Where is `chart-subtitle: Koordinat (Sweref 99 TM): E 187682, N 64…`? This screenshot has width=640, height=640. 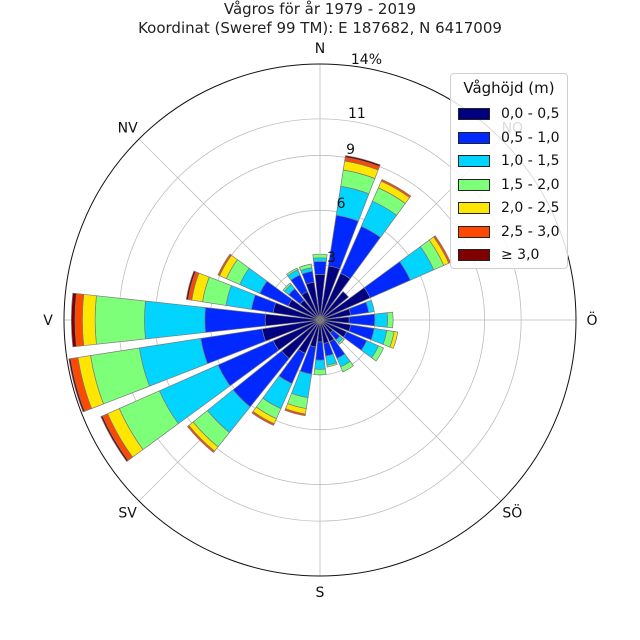
chart-subtitle: Koordinat (Sweref 99 TM): E 187682, N 64… is located at coordinates (320, 28).